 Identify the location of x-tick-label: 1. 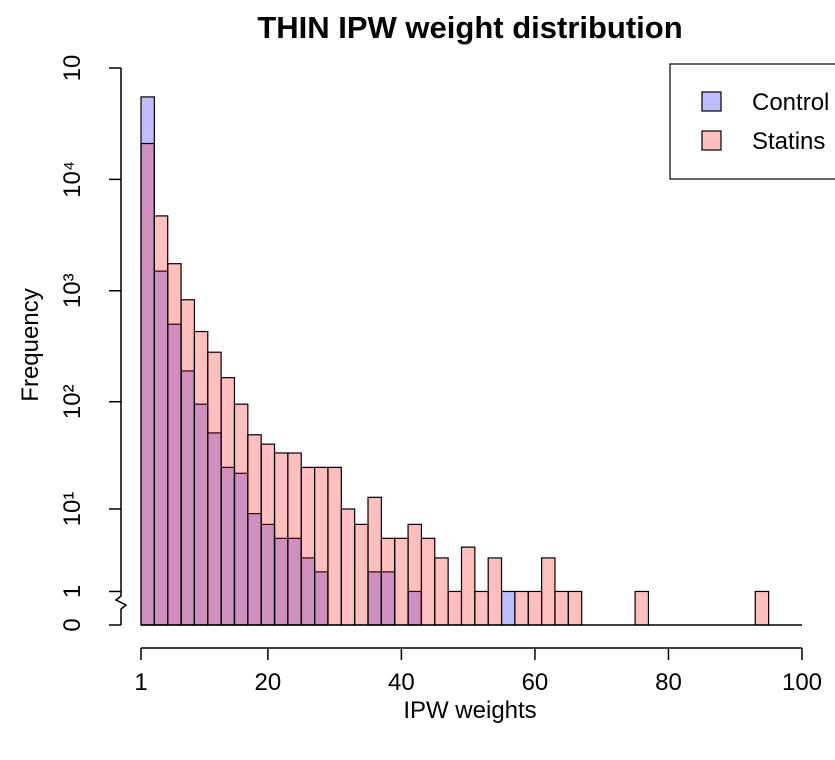
(140, 682).